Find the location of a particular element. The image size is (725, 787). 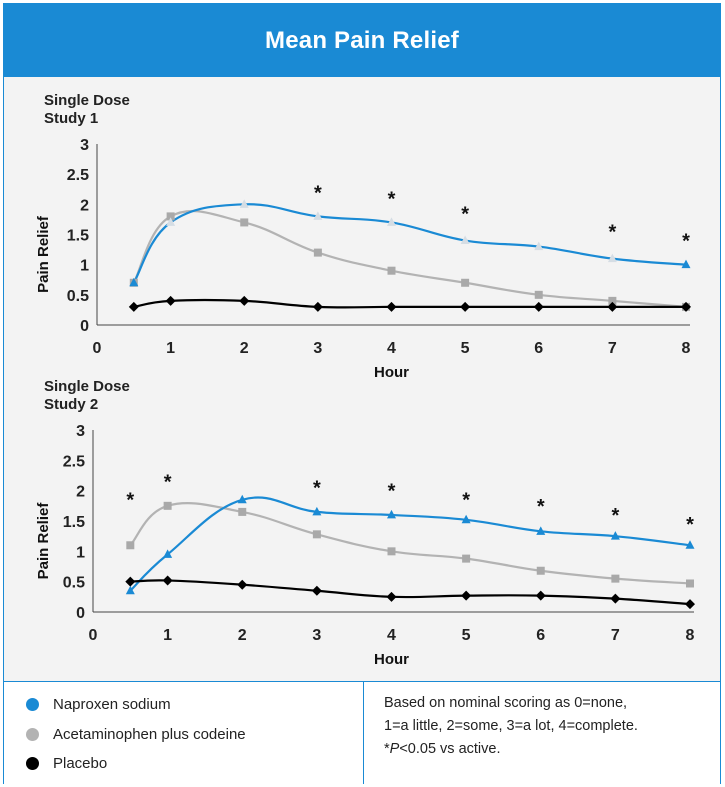

study2-title-line-2: Study 2 is located at coordinates (71, 404).